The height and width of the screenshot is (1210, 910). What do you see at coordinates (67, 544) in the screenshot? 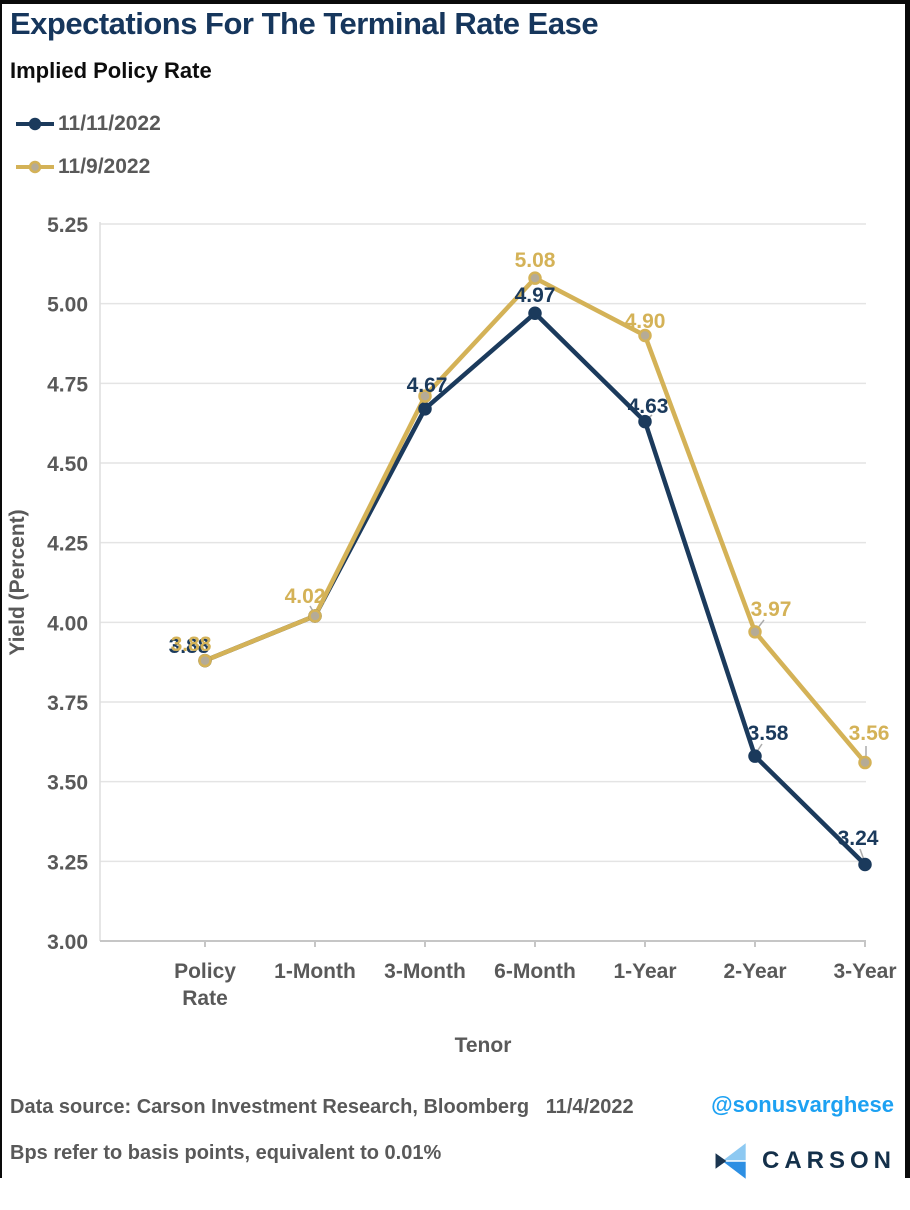
I see `y-tick-label: 4.25` at bounding box center [67, 544].